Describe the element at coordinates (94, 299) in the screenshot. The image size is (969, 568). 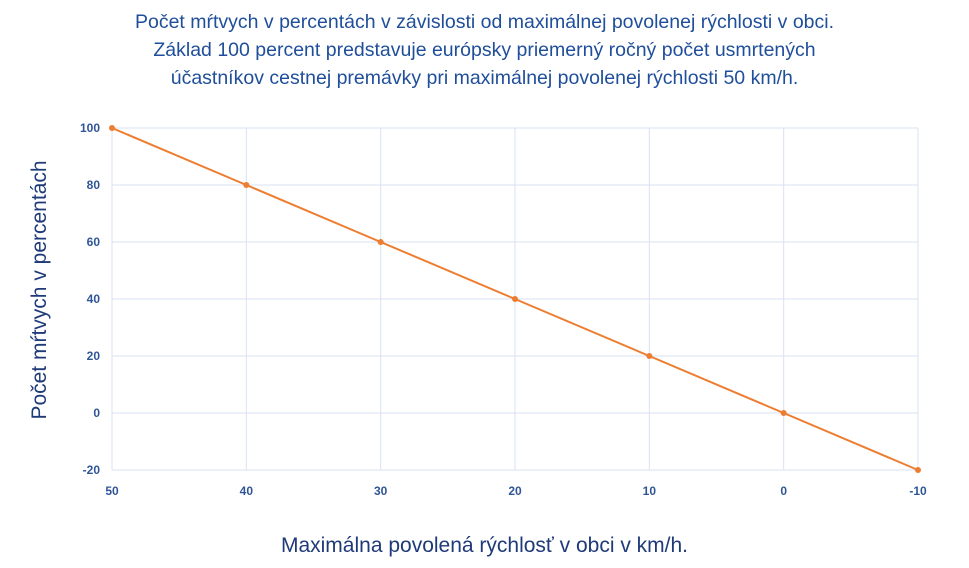
I see `y-tick-label: 40` at that location.